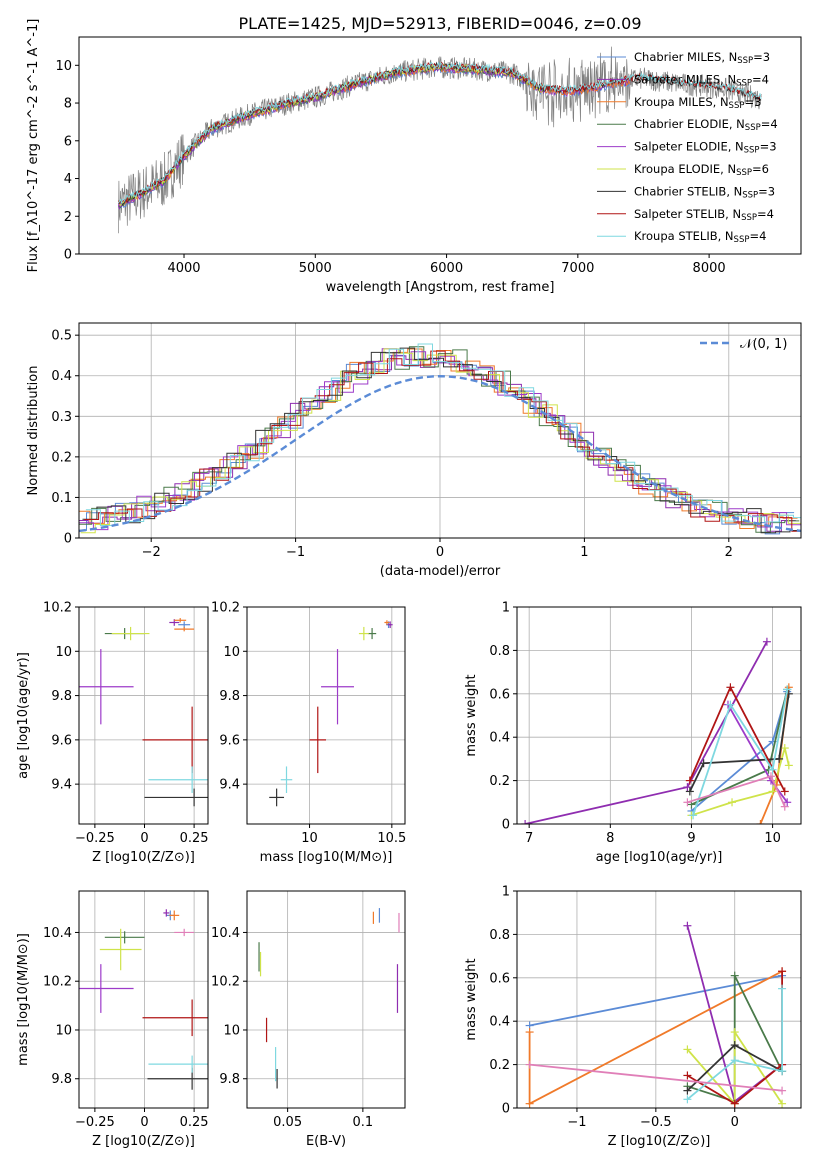  What do you see at coordinates (363, 1122) in the screenshot?
I see `x-tick-label: 0.1` at bounding box center [363, 1122].